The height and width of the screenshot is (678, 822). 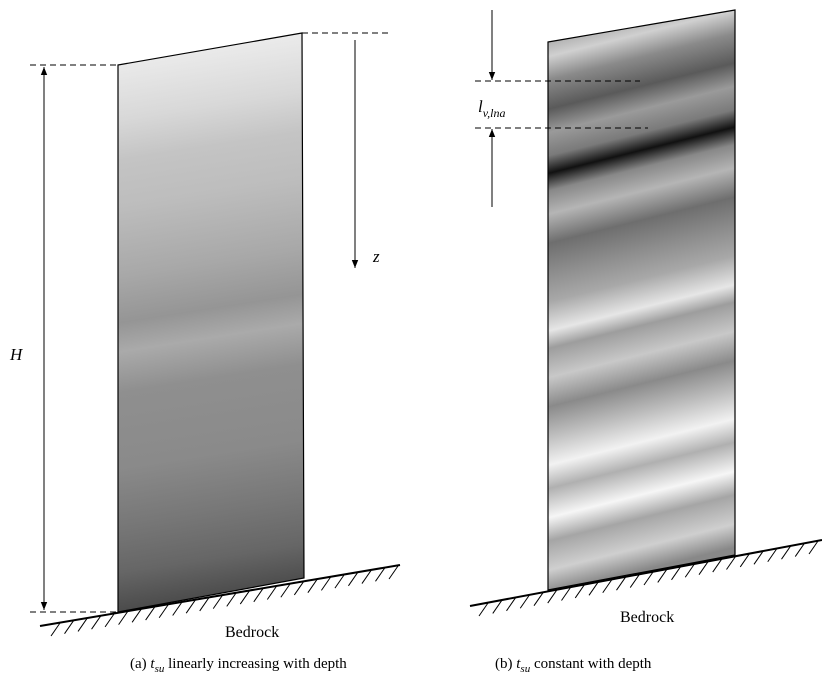 I want to click on dashed-guides, so click(x=561, y=104).